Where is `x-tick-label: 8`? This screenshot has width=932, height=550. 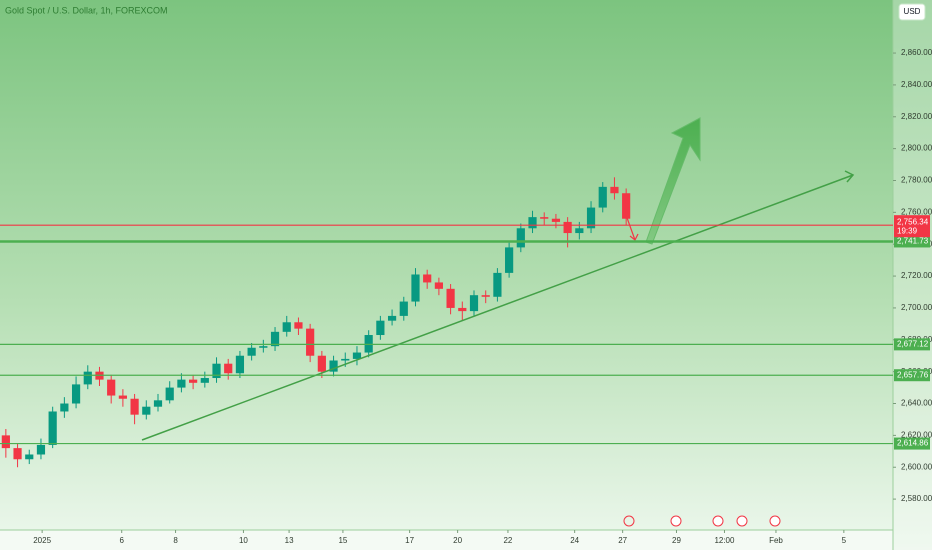
x-tick-label: 8 is located at coordinates (175, 540).